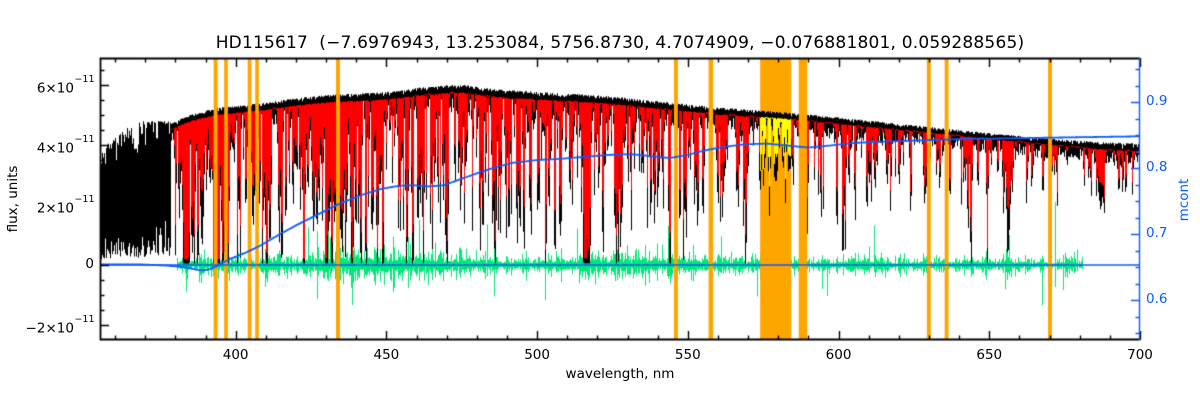 This screenshot has width=1200, height=400. What do you see at coordinates (1157, 167) in the screenshot?
I see `y-right-tick-label: 0.8` at bounding box center [1157, 167].